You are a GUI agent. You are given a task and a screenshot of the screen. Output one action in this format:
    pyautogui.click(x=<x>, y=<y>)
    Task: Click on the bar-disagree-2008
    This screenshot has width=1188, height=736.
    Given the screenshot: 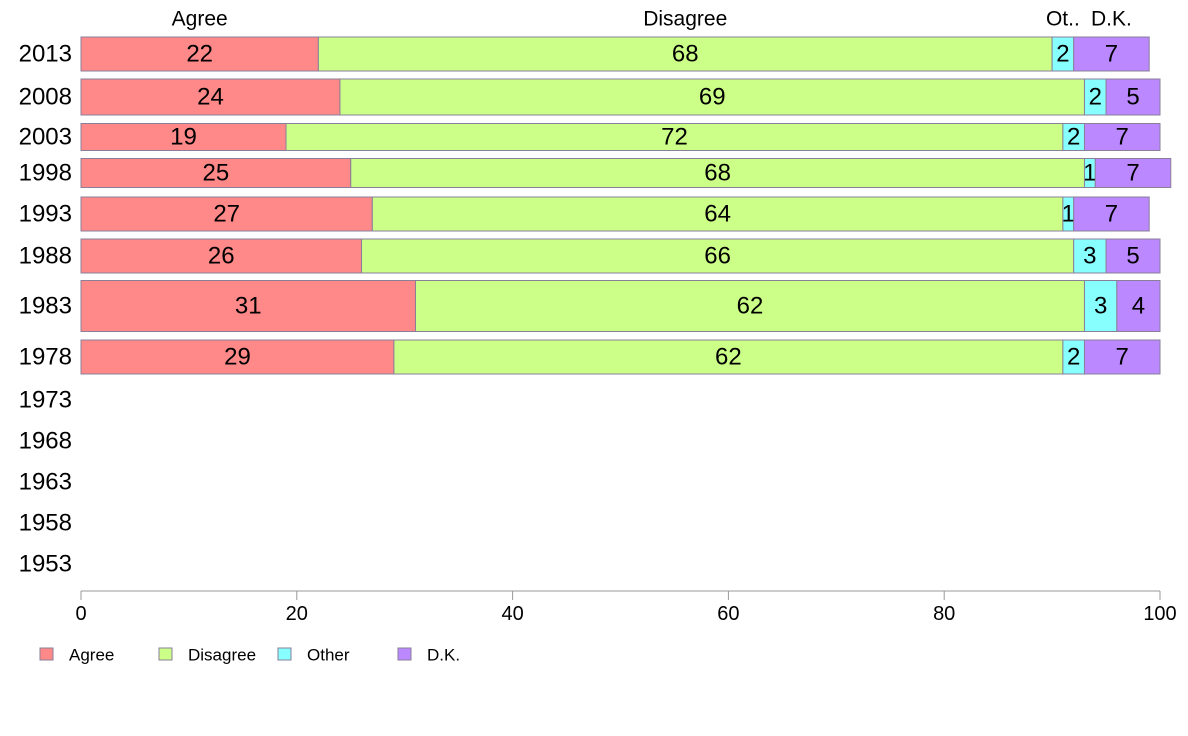 What is the action you would take?
    pyautogui.click(x=712, y=97)
    